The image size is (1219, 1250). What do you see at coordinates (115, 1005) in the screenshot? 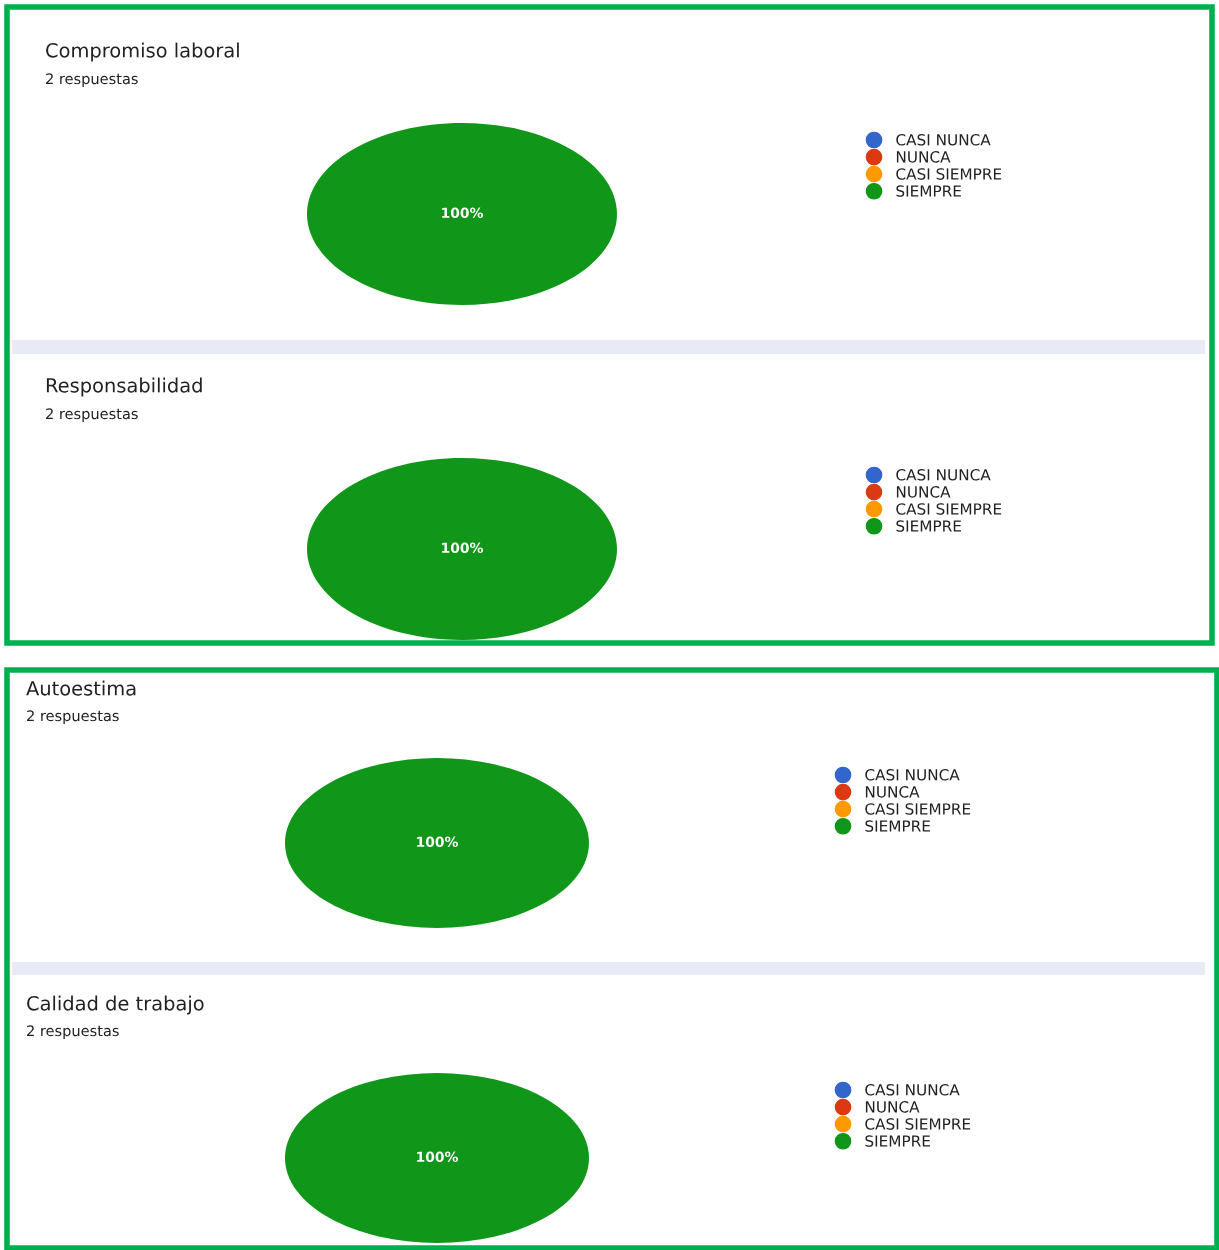
I see `text: Calidad de trabajo` at bounding box center [115, 1005].